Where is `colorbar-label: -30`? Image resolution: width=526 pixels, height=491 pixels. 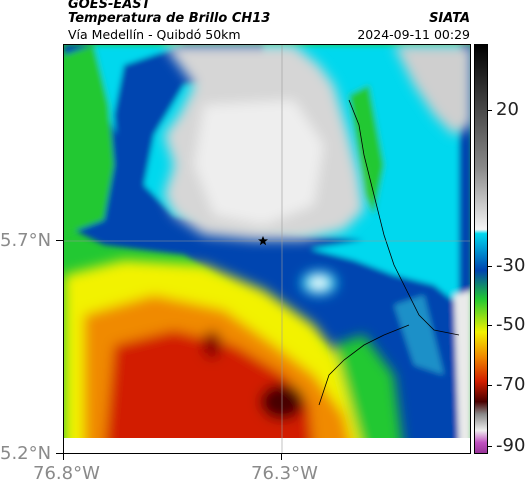
colorbar-label: -30 is located at coordinates (511, 265).